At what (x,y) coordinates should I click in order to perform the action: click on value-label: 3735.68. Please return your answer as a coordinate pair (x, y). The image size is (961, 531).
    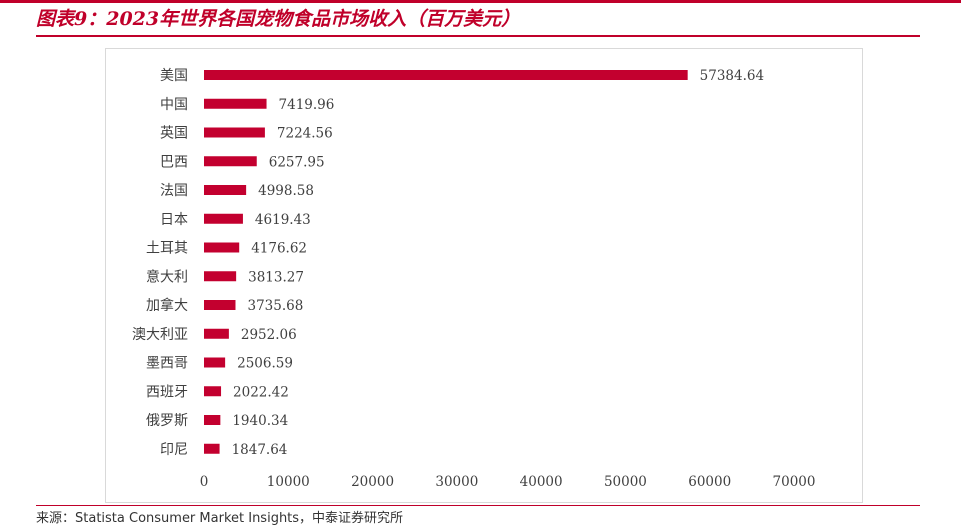
    Looking at the image, I should click on (275, 306).